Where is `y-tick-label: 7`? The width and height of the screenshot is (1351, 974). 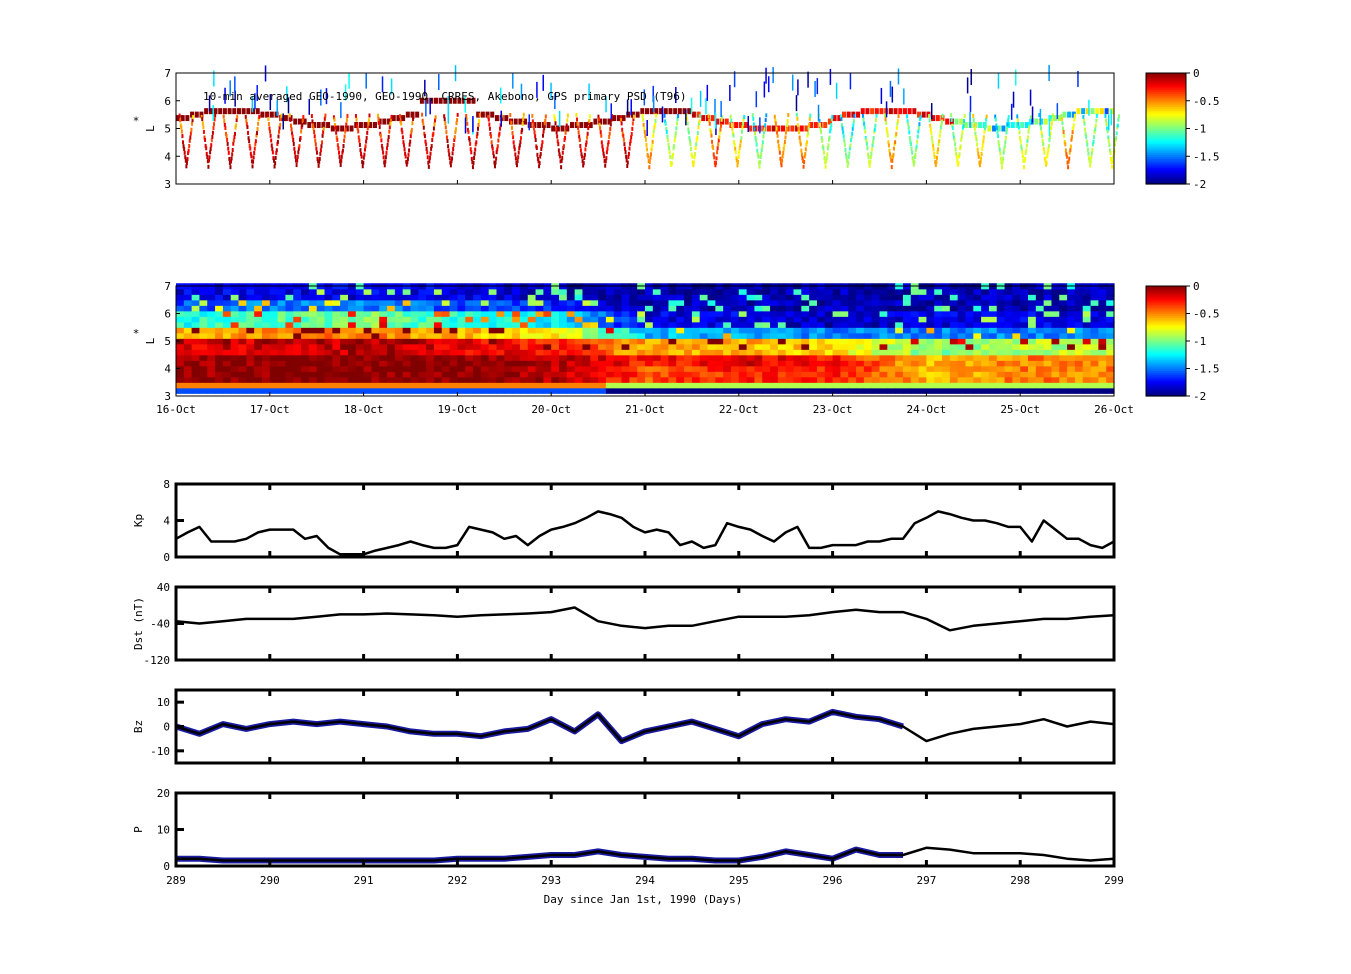 y-tick-label: 7 is located at coordinates (167, 73).